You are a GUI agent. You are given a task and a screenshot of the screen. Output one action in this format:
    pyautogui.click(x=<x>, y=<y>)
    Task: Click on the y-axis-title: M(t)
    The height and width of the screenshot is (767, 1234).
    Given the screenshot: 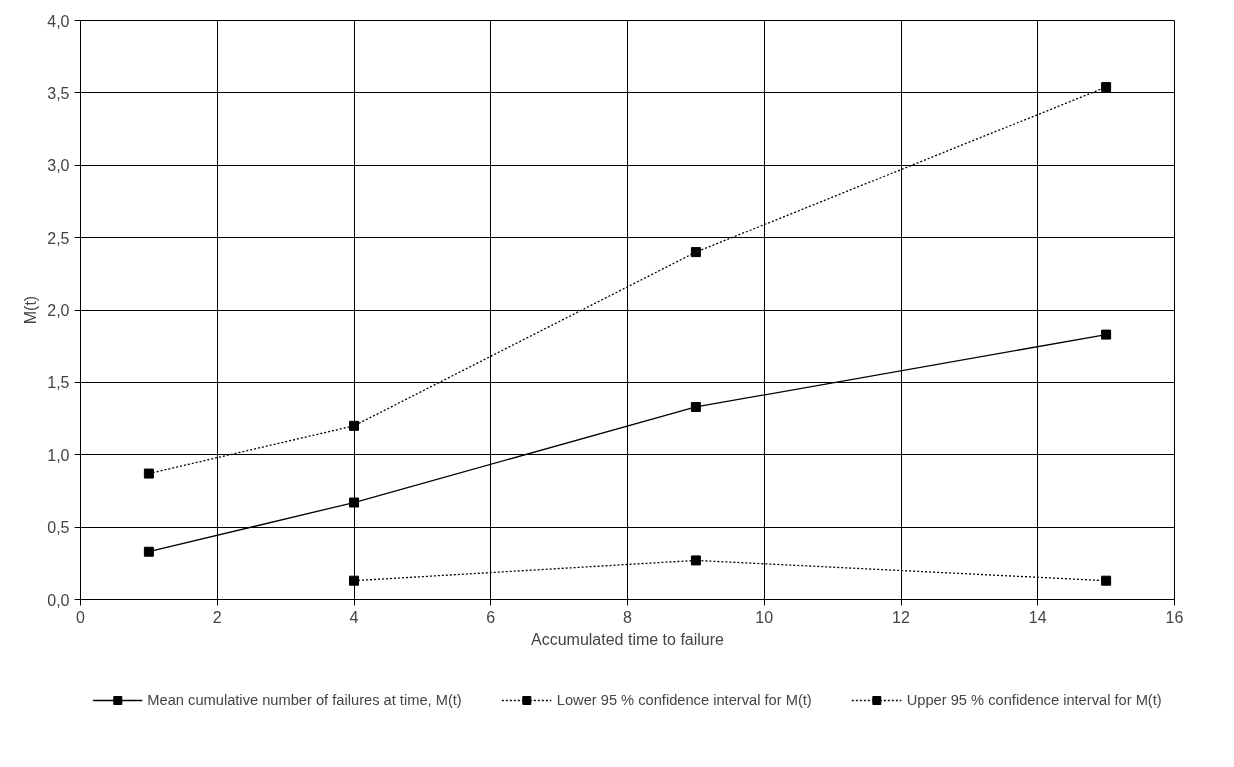 What is the action you would take?
    pyautogui.click(x=31, y=310)
    